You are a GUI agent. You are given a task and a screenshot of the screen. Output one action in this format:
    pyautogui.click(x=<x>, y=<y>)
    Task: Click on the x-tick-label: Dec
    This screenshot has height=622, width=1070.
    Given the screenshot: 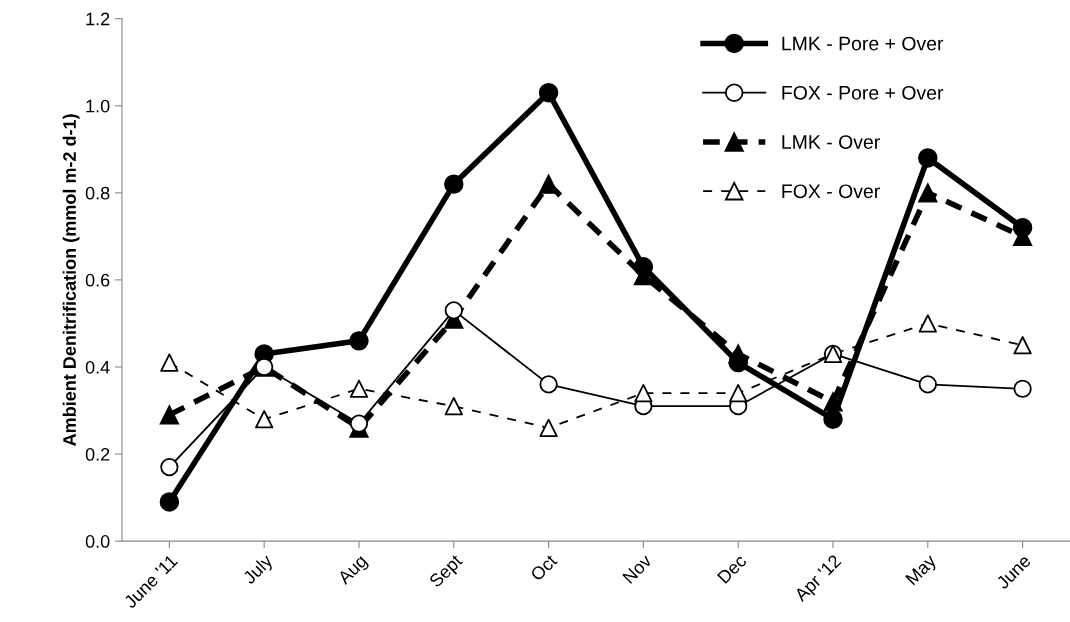 What is the action you would take?
    pyautogui.click(x=732, y=568)
    